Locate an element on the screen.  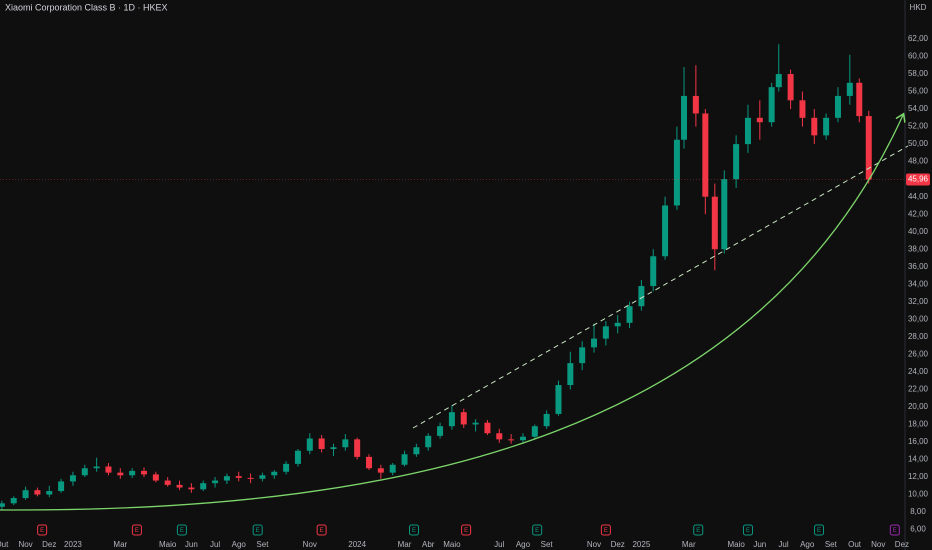
y-tick-label: 16,00 is located at coordinates (918, 441).